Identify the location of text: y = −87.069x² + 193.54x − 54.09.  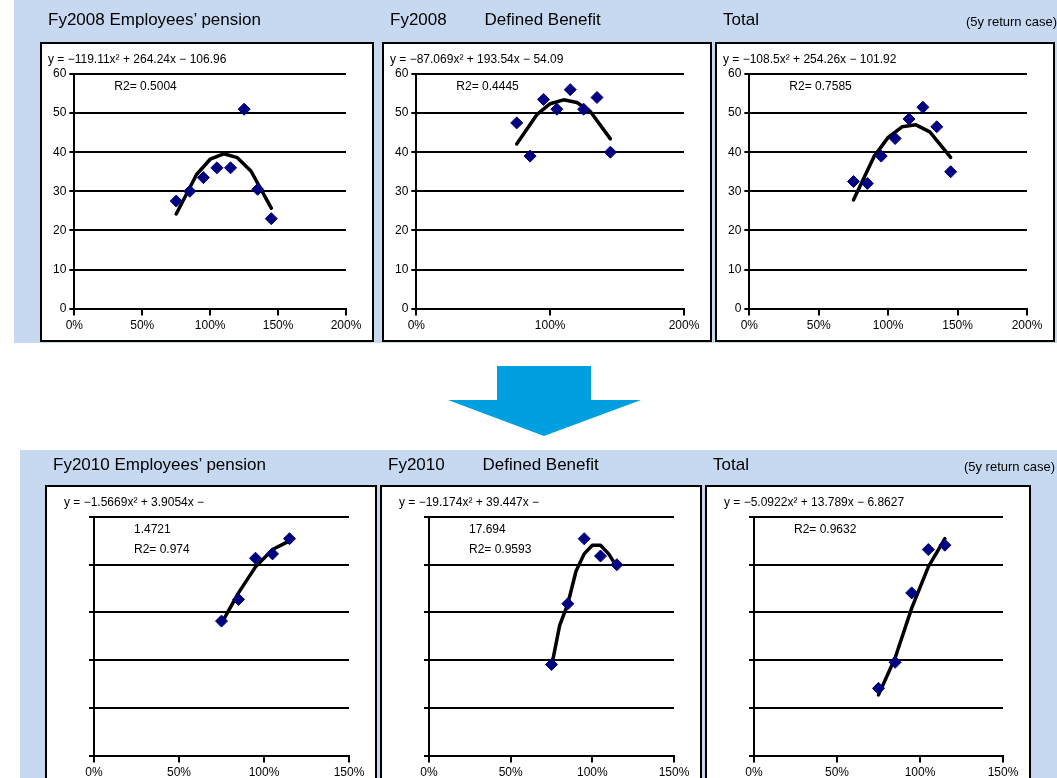
(477, 59).